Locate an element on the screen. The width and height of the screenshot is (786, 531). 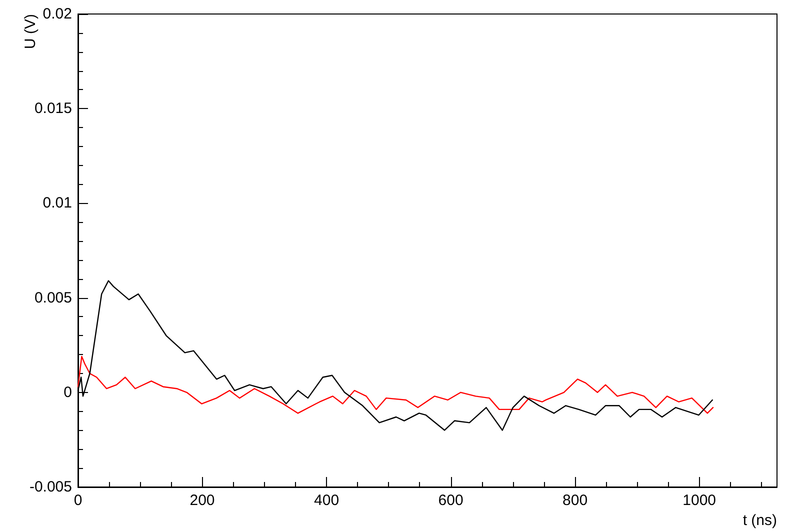
x-tick-label: 0 is located at coordinates (78, 500).